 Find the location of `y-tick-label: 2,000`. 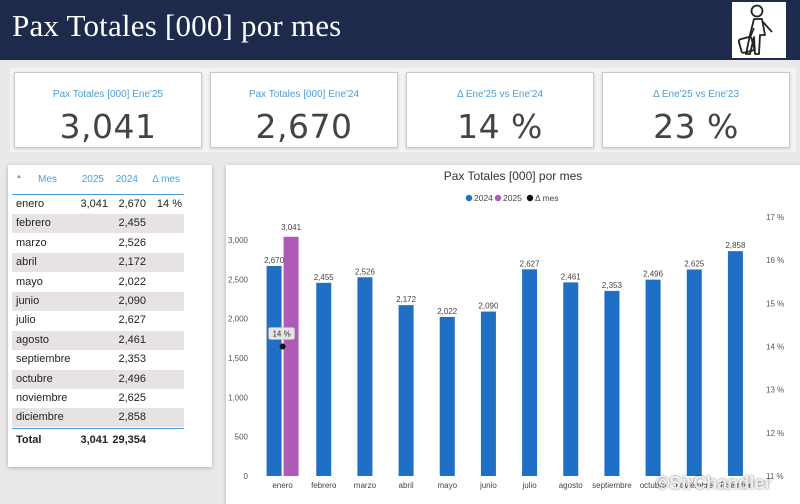

y-tick-label: 2,000 is located at coordinates (238, 319).